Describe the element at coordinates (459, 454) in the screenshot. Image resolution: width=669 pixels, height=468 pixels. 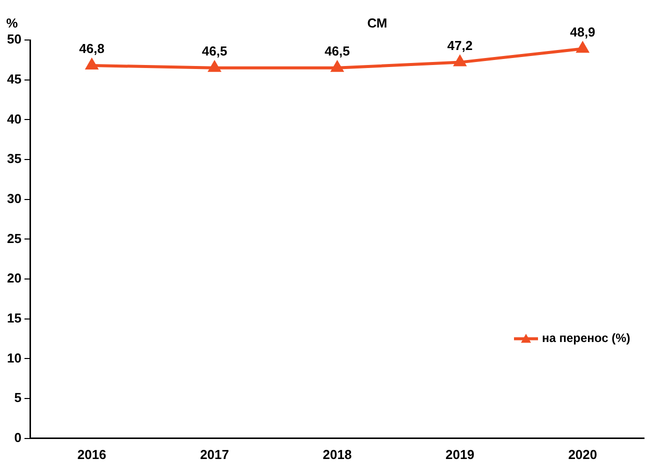
I see `x-tick-label: 2019` at that location.